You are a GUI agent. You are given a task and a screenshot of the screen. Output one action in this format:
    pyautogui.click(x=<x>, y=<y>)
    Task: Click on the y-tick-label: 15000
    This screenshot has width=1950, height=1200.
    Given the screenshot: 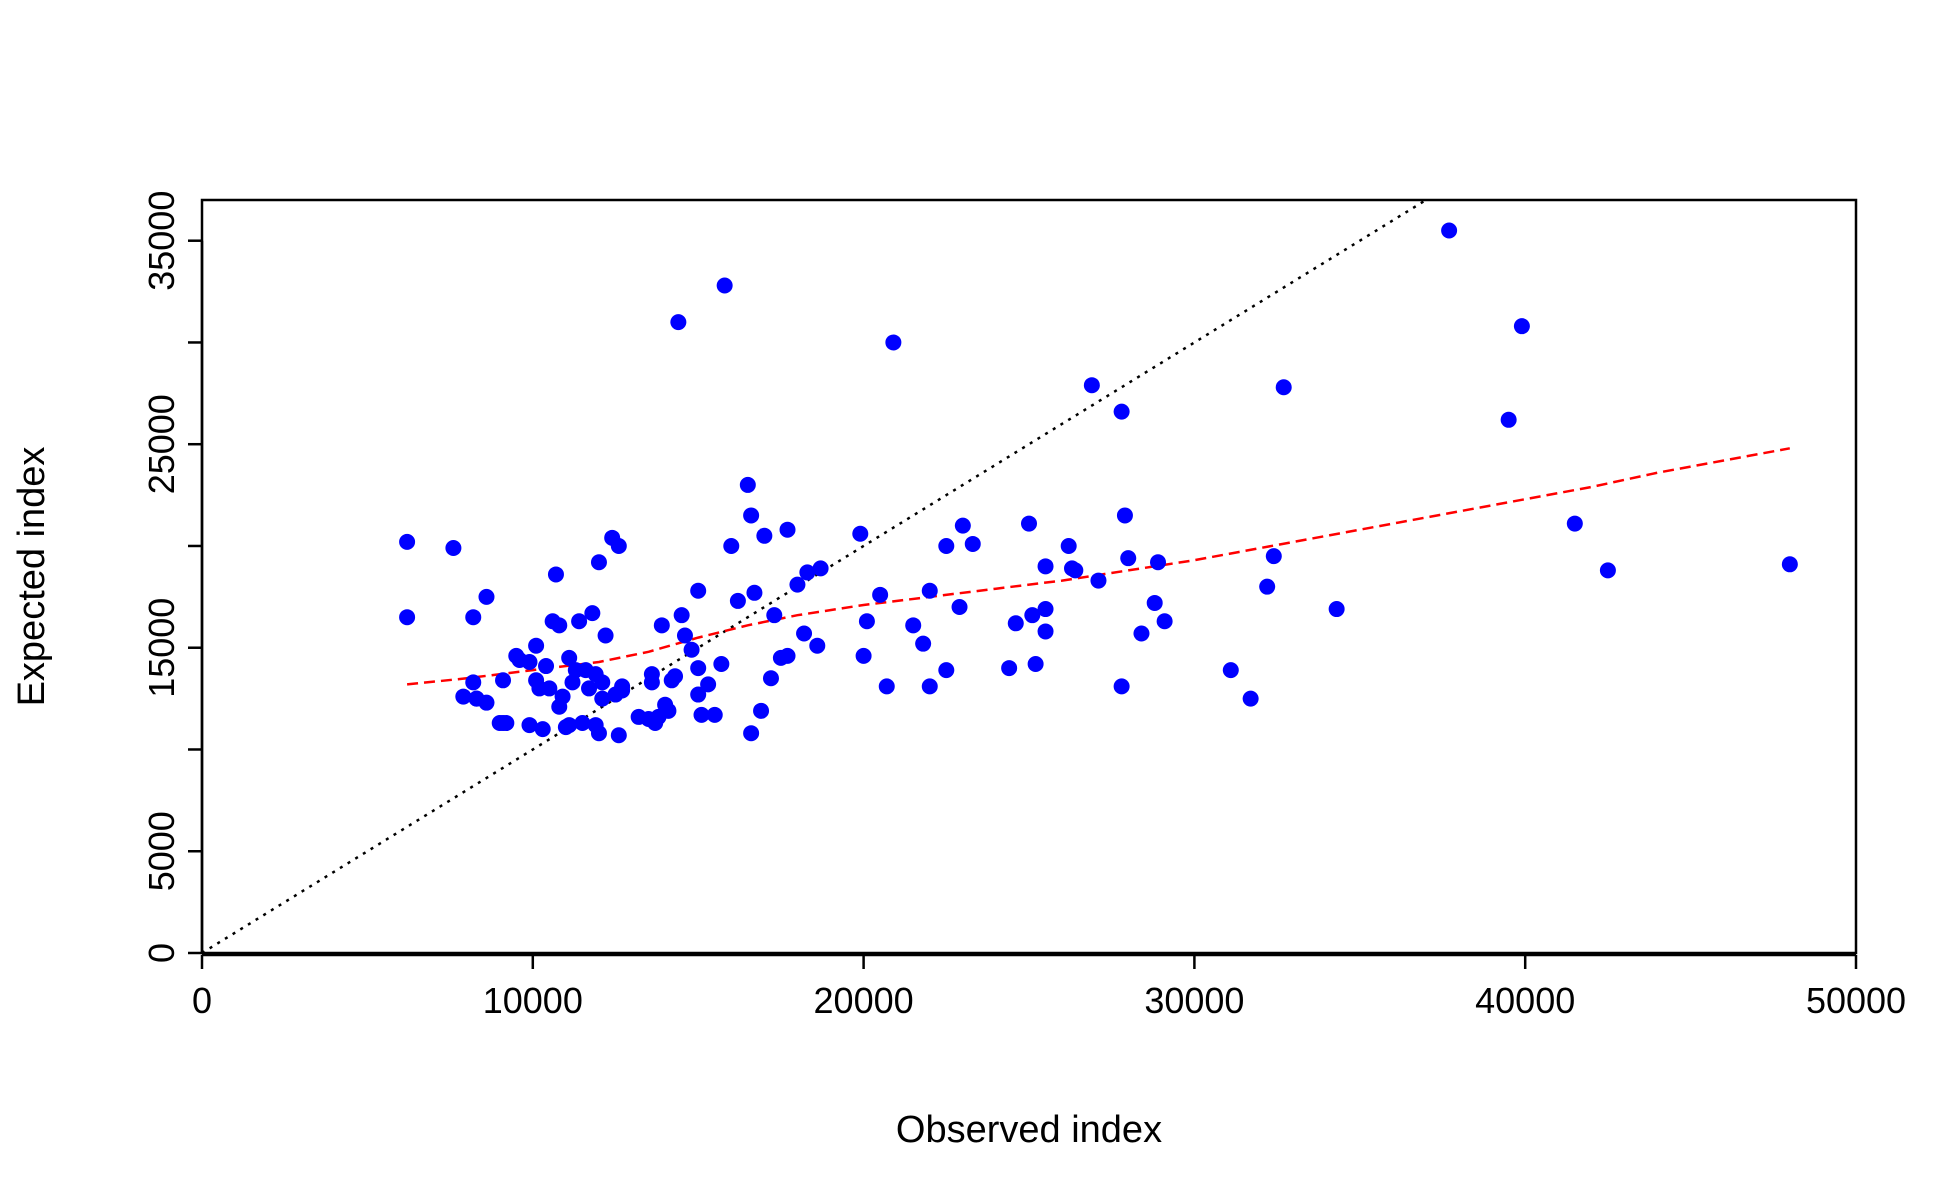 What is the action you would take?
    pyautogui.click(x=161, y=648)
    